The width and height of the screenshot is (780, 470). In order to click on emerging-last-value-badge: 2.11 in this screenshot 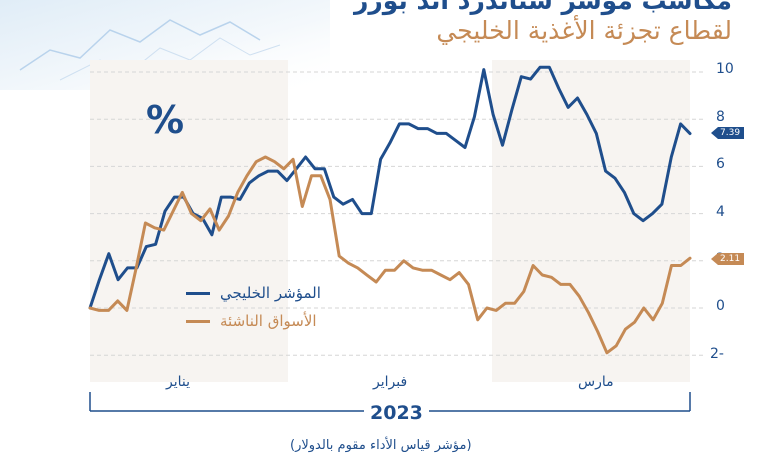, I will do `click(728, 259)`.